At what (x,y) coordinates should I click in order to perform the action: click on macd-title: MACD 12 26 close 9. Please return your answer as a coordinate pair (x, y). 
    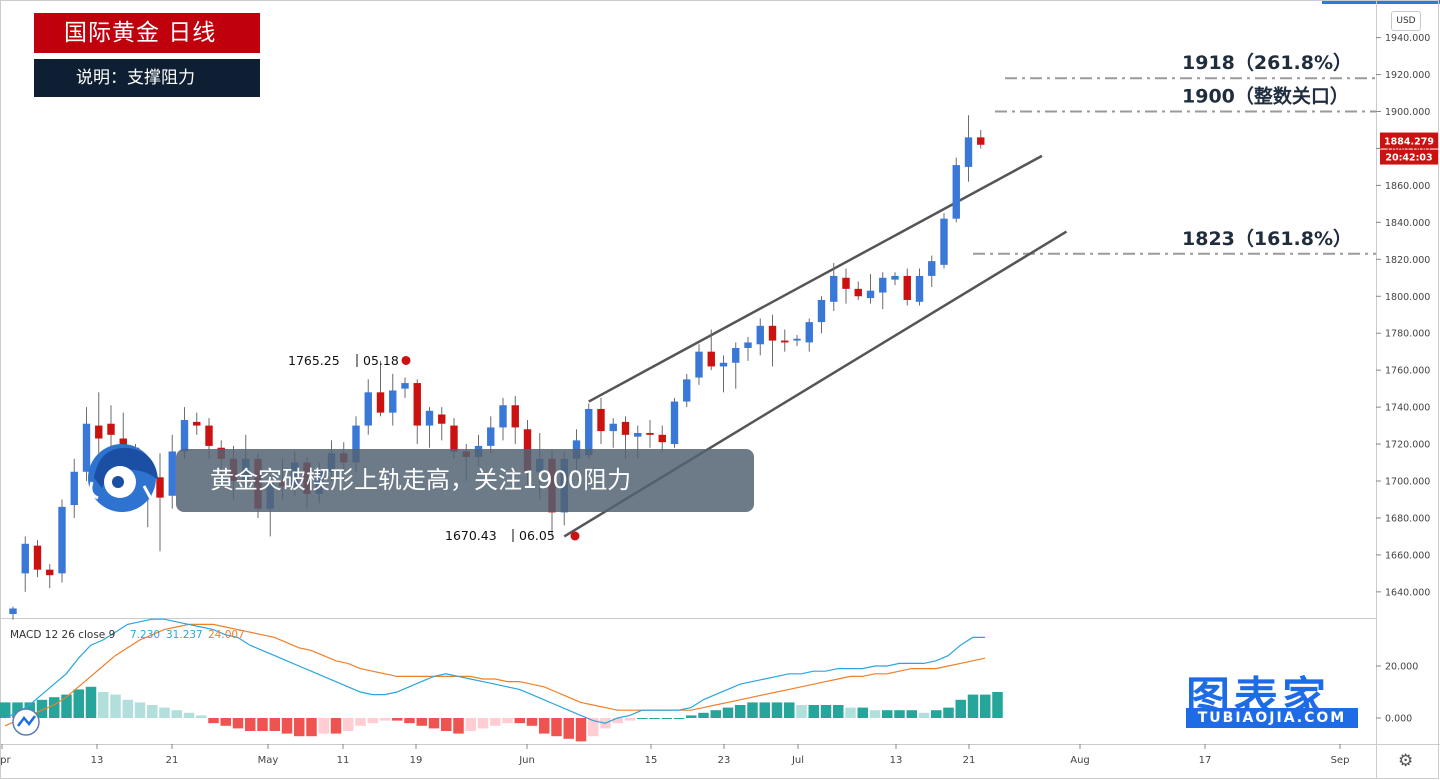
    Looking at the image, I should click on (62, 635).